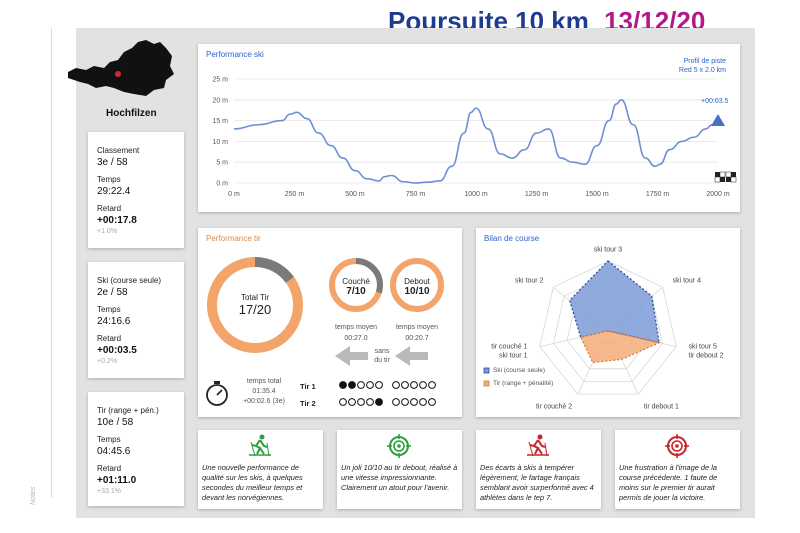  I want to click on radar-axis-label: tir couché 2, so click(554, 406).